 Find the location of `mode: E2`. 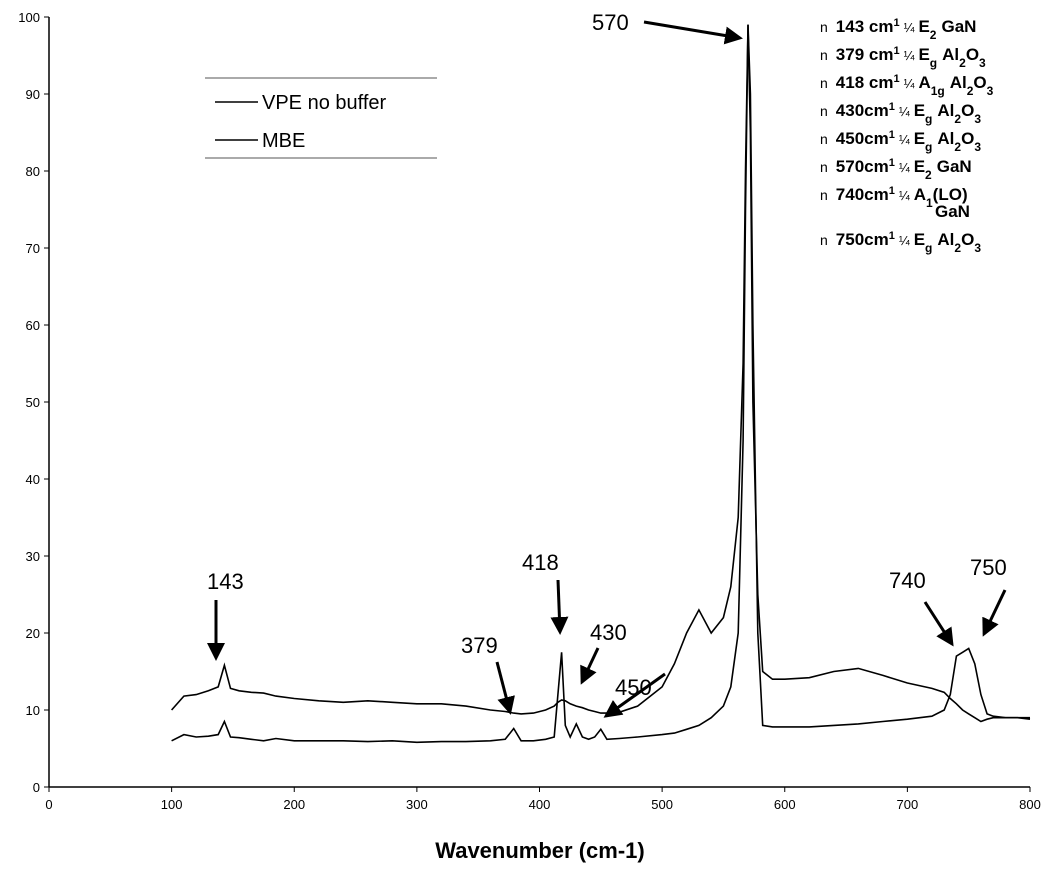

mode: E2 is located at coordinates (927, 29).